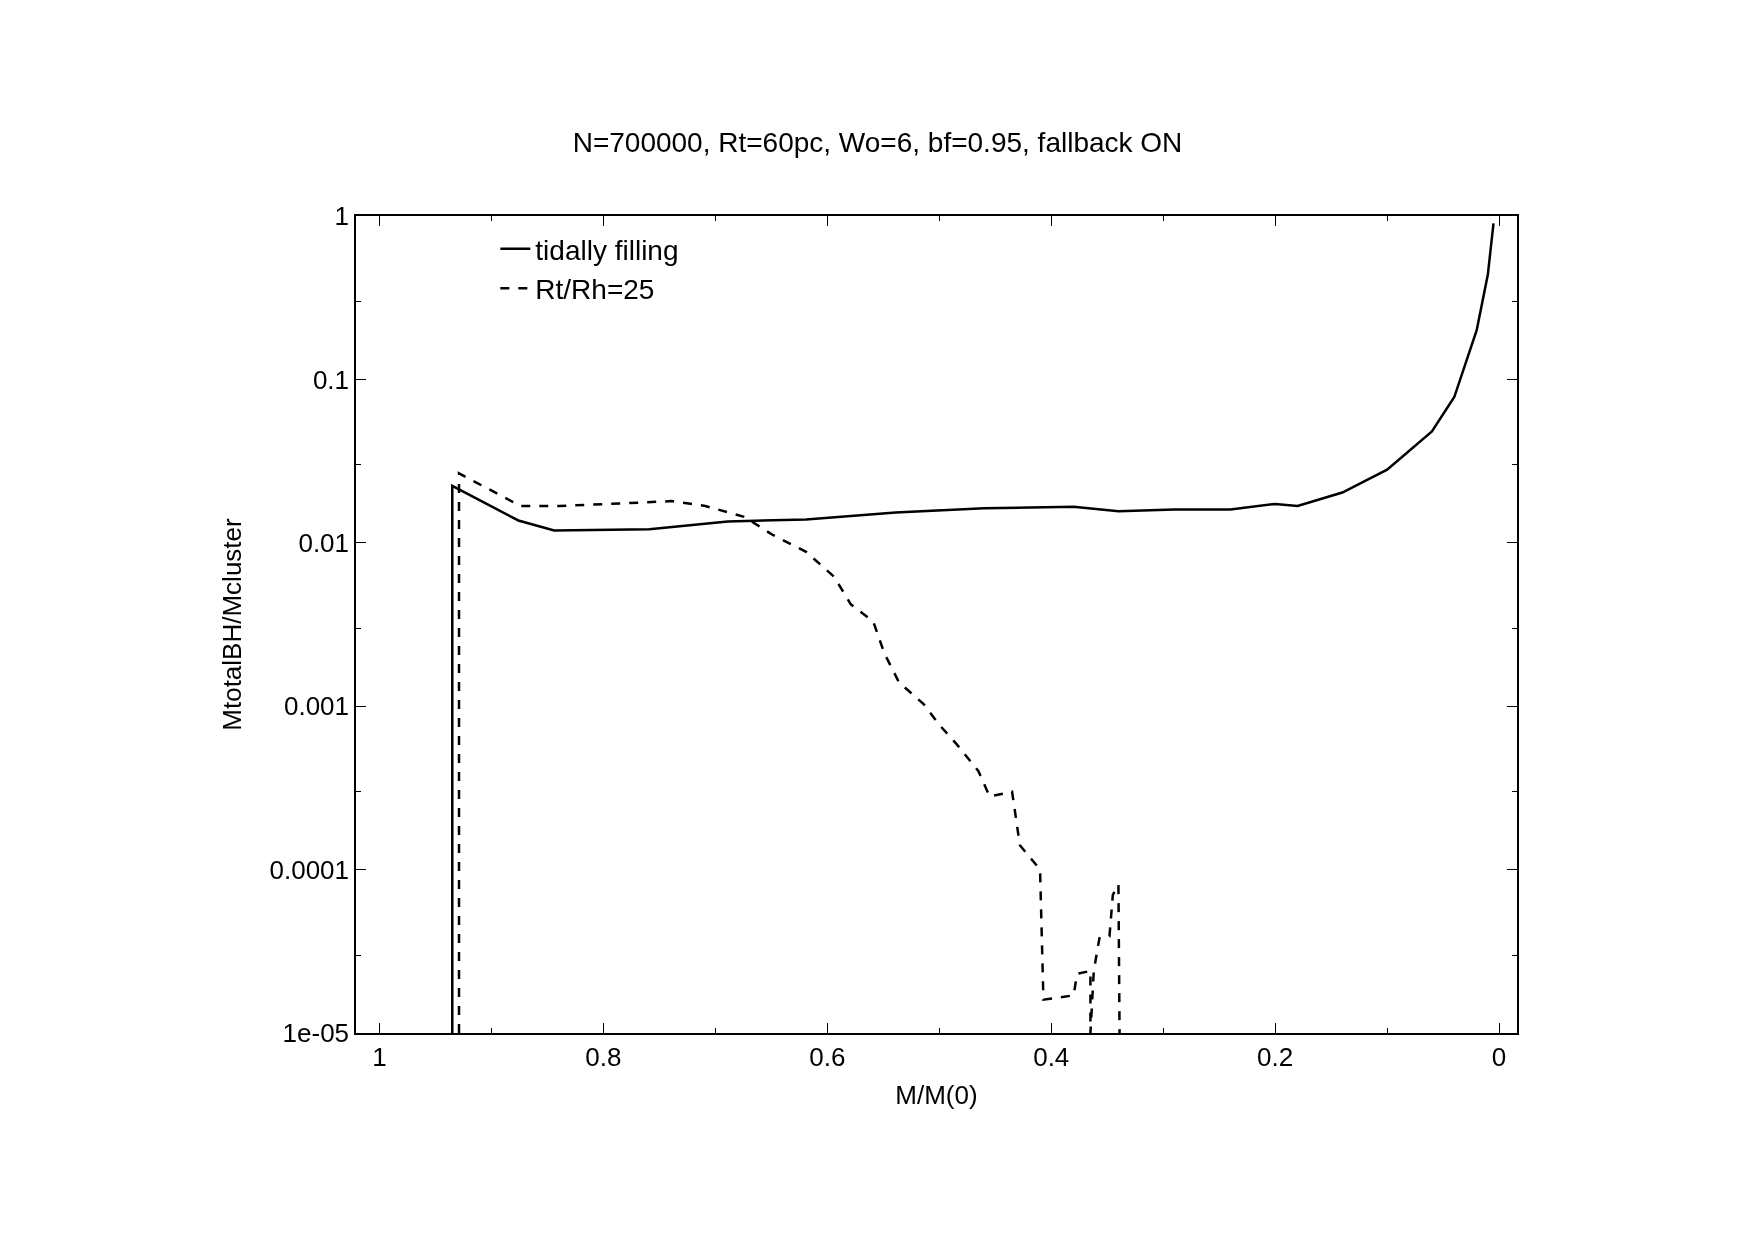 The width and height of the screenshot is (1755, 1240). I want to click on y-tick-label: 0.0001, so click(309, 869).